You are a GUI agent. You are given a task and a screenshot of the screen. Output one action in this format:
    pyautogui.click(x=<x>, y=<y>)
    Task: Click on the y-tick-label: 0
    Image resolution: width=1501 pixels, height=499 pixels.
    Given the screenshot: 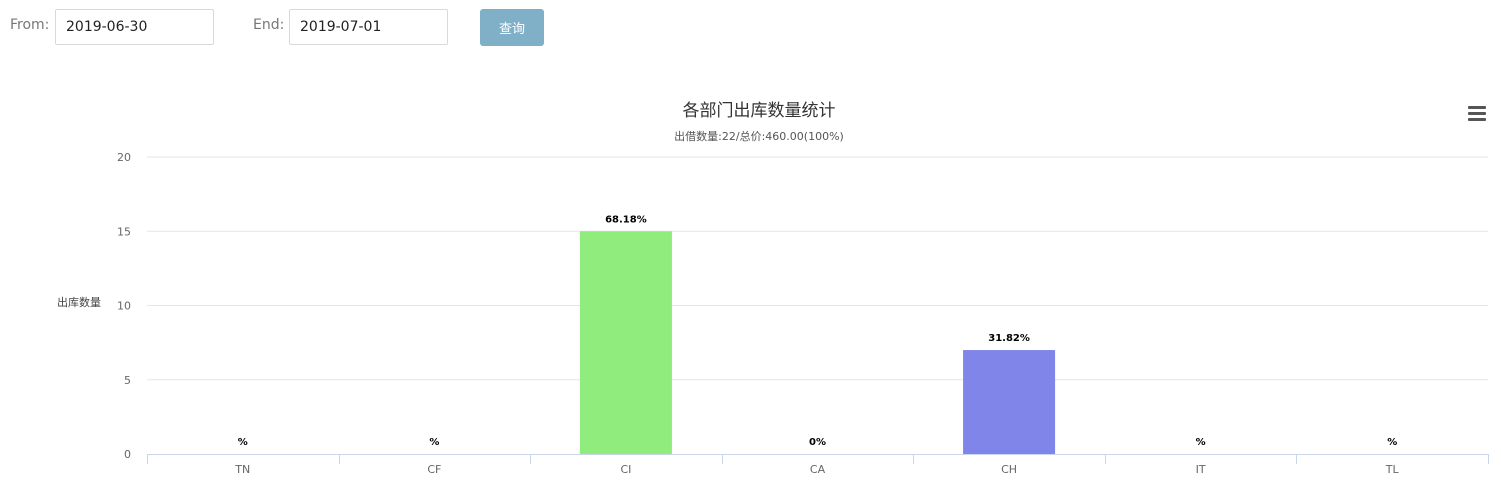 What is the action you would take?
    pyautogui.click(x=127, y=454)
    